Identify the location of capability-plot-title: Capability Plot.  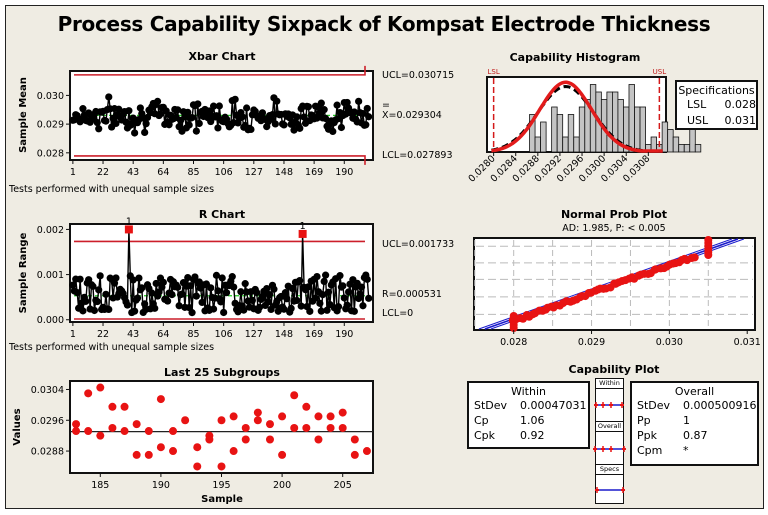
(614, 369).